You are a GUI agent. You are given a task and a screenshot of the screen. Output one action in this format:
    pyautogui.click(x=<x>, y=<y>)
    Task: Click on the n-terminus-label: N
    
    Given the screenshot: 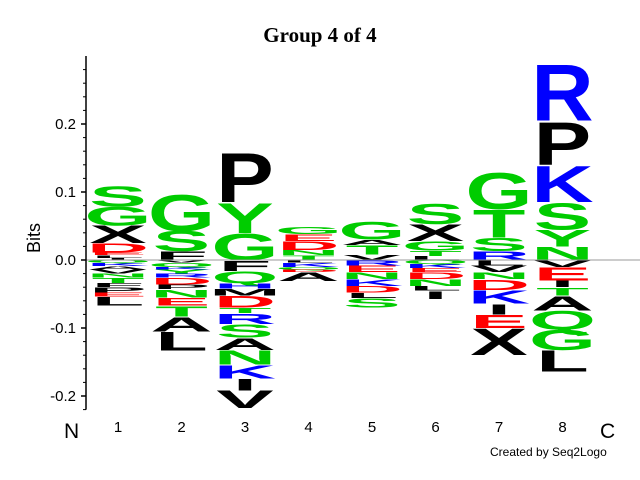 What is the action you would take?
    pyautogui.click(x=71, y=431)
    